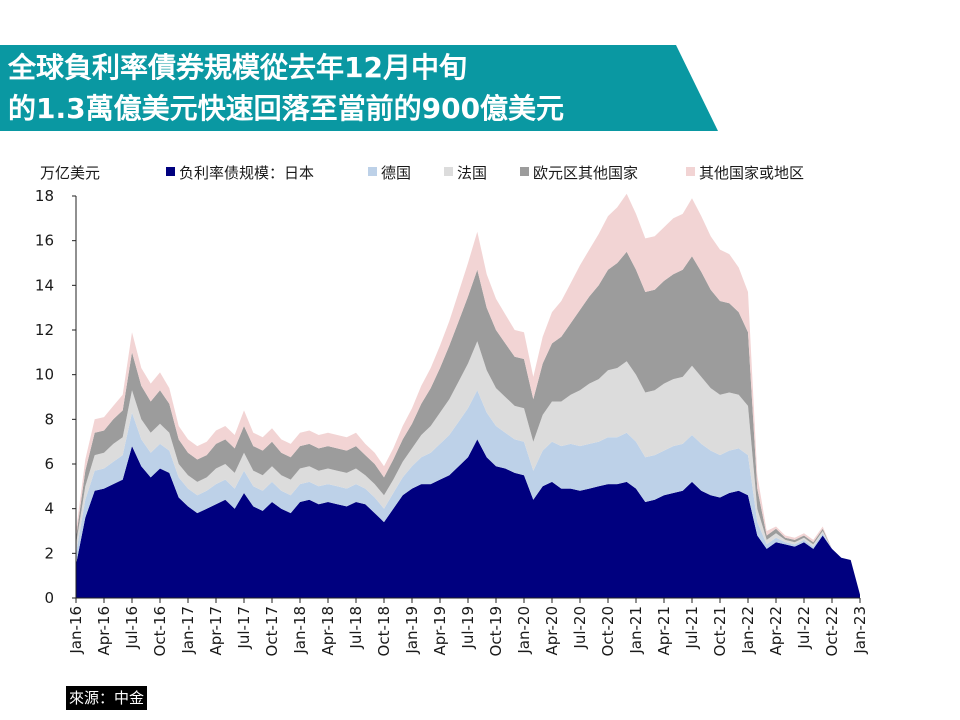  What do you see at coordinates (49, 598) in the screenshot?
I see `y-tick-label: 0` at bounding box center [49, 598].